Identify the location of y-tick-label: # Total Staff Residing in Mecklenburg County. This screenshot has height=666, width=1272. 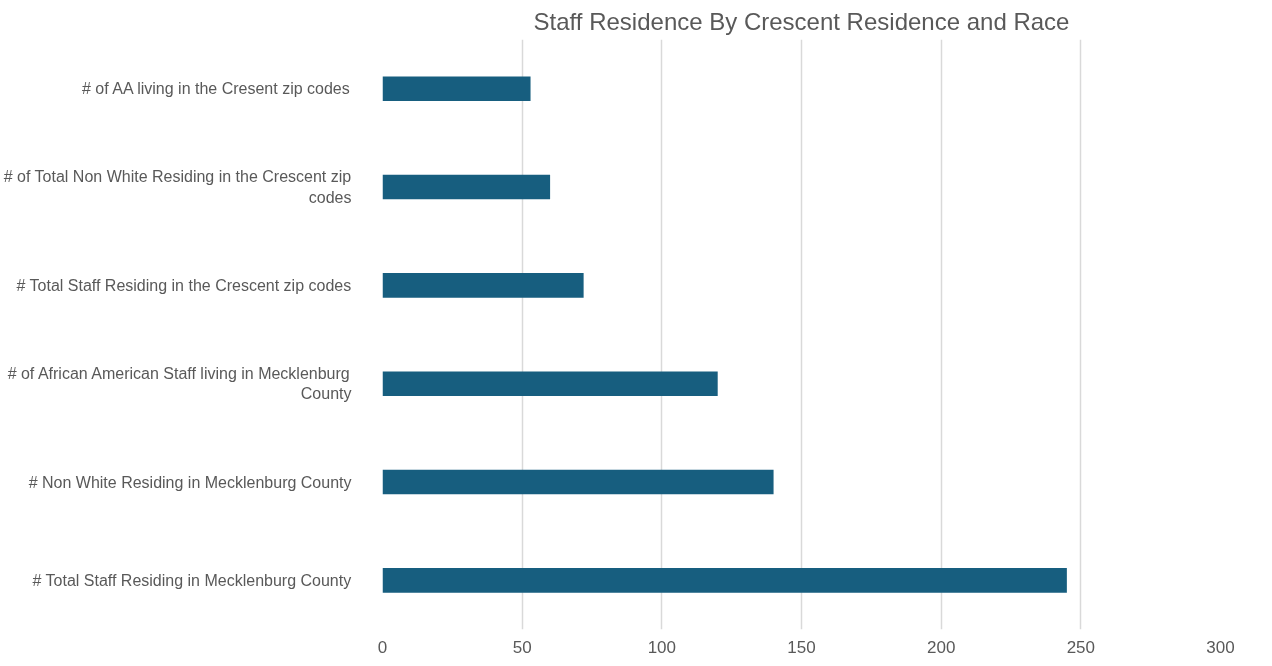
(192, 580).